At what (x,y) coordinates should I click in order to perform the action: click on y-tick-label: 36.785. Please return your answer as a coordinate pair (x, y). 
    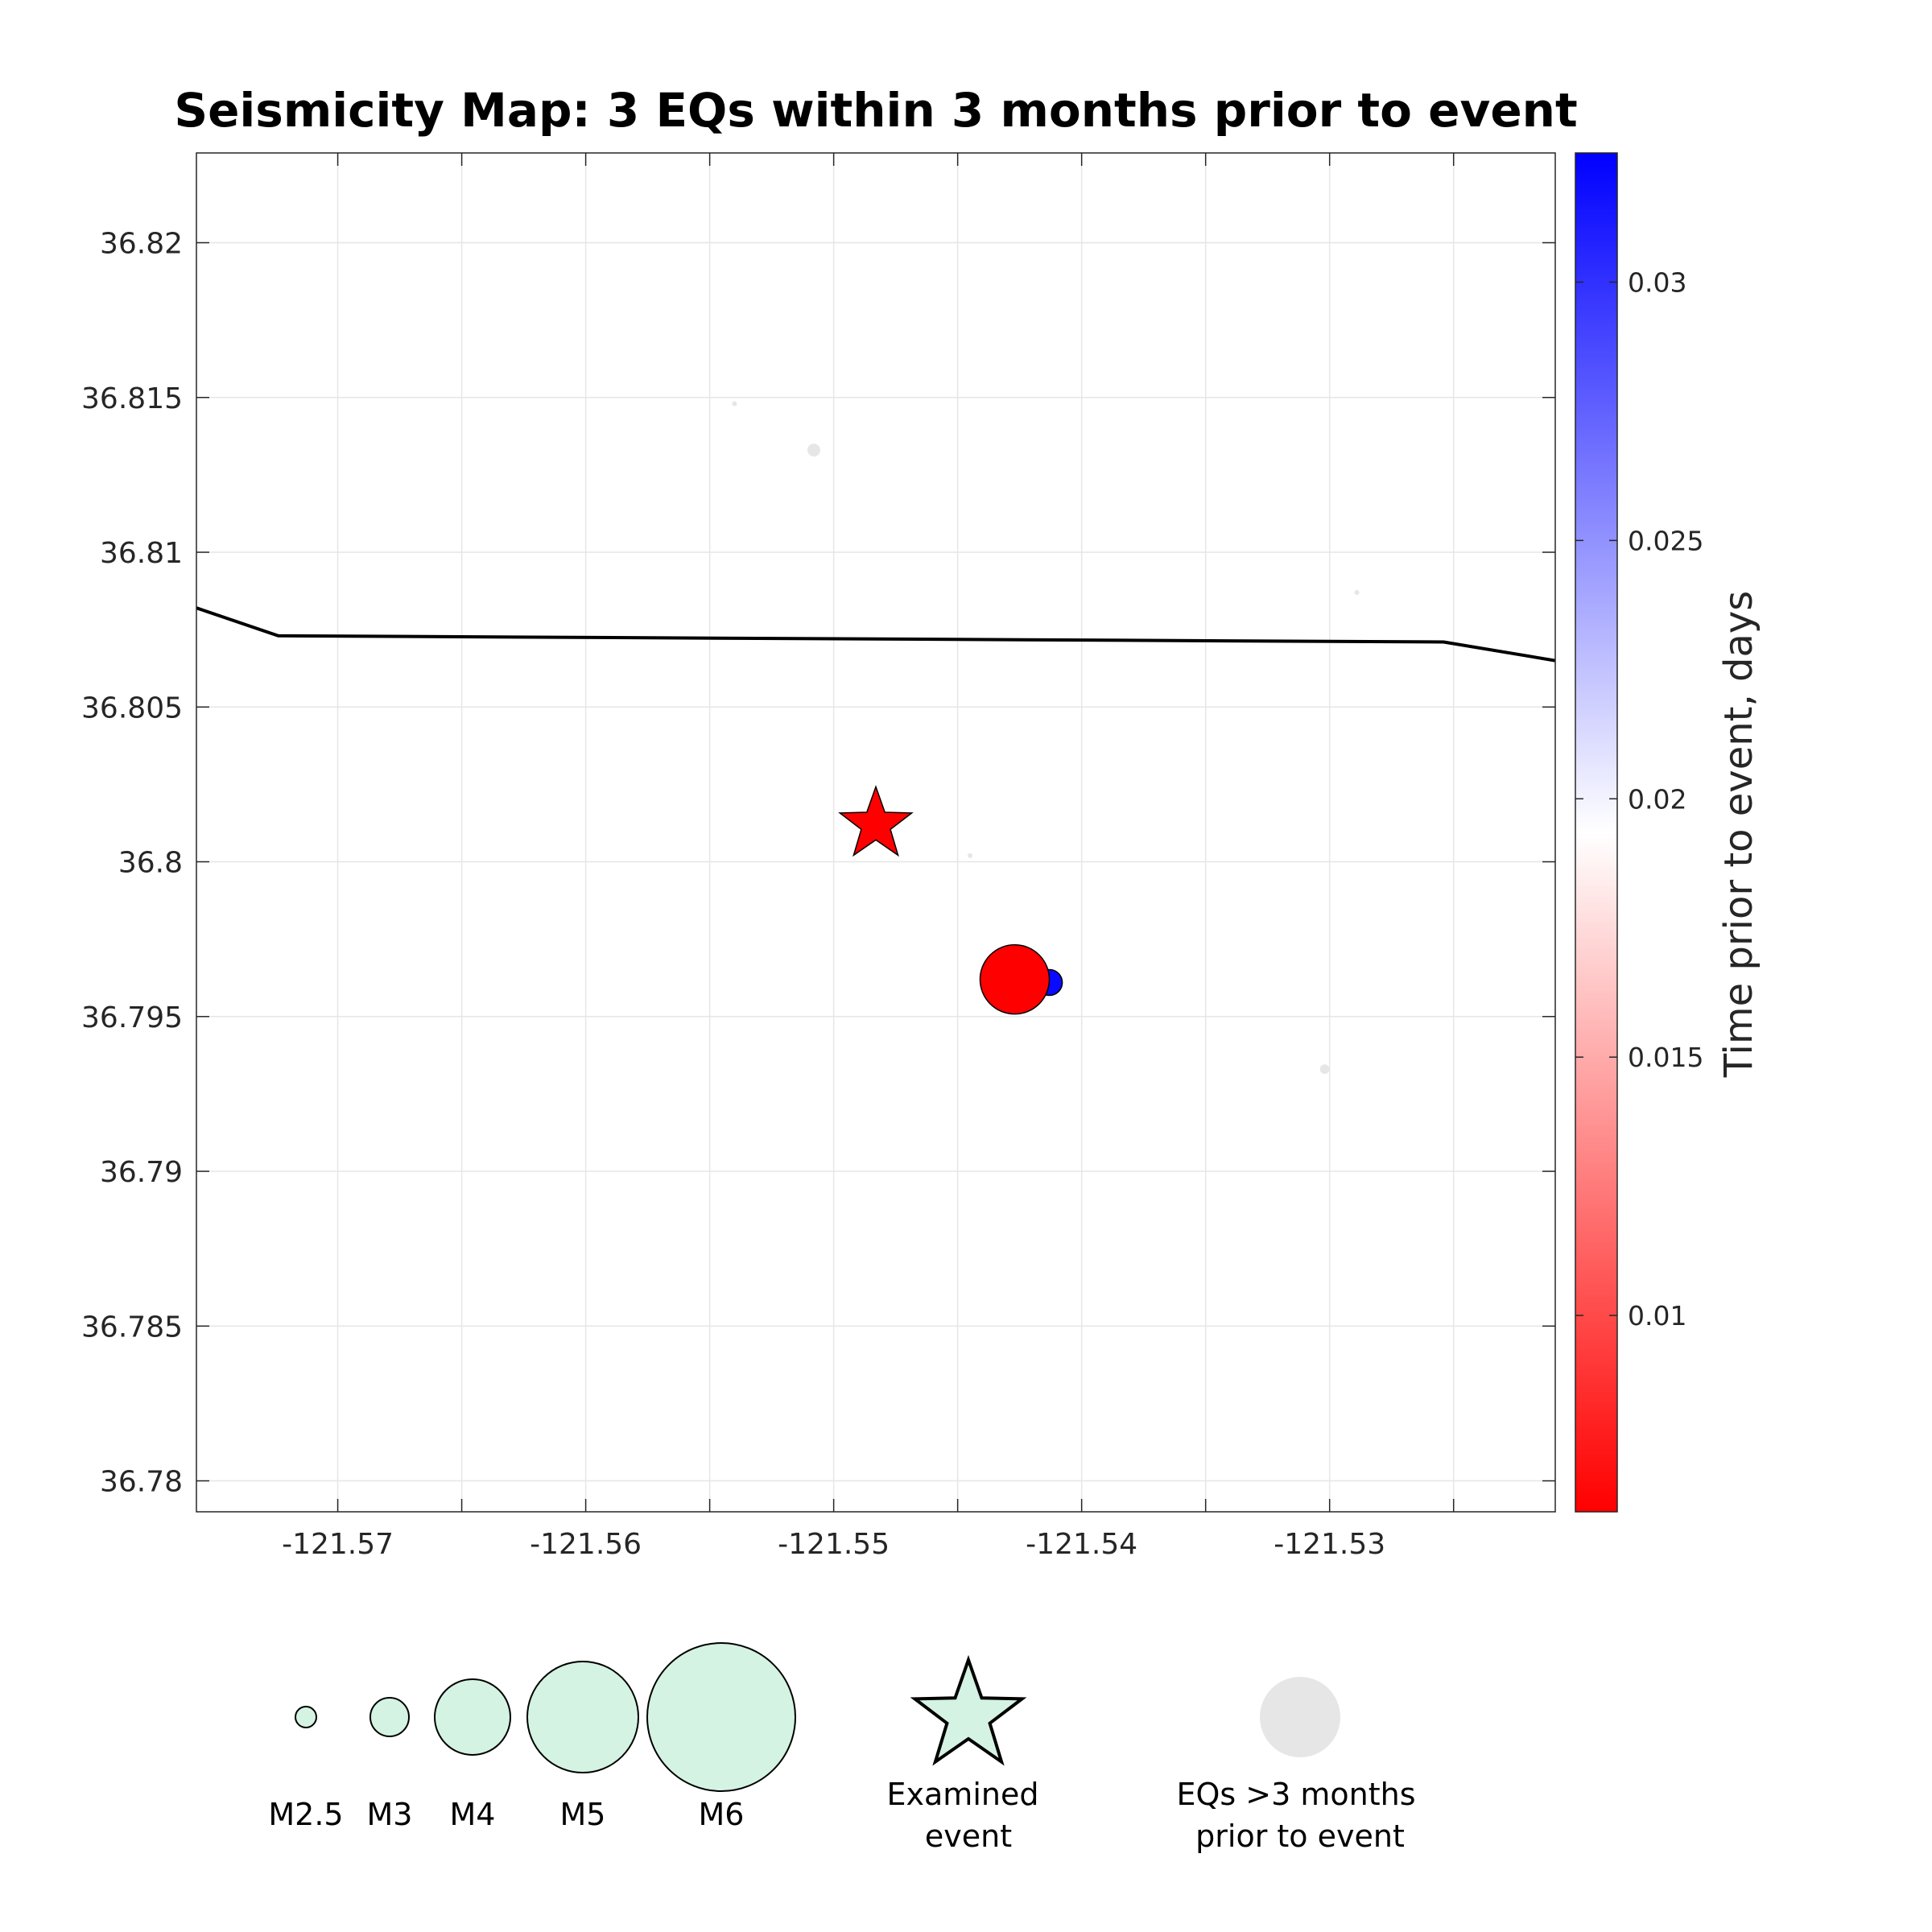
    Looking at the image, I should click on (132, 1327).